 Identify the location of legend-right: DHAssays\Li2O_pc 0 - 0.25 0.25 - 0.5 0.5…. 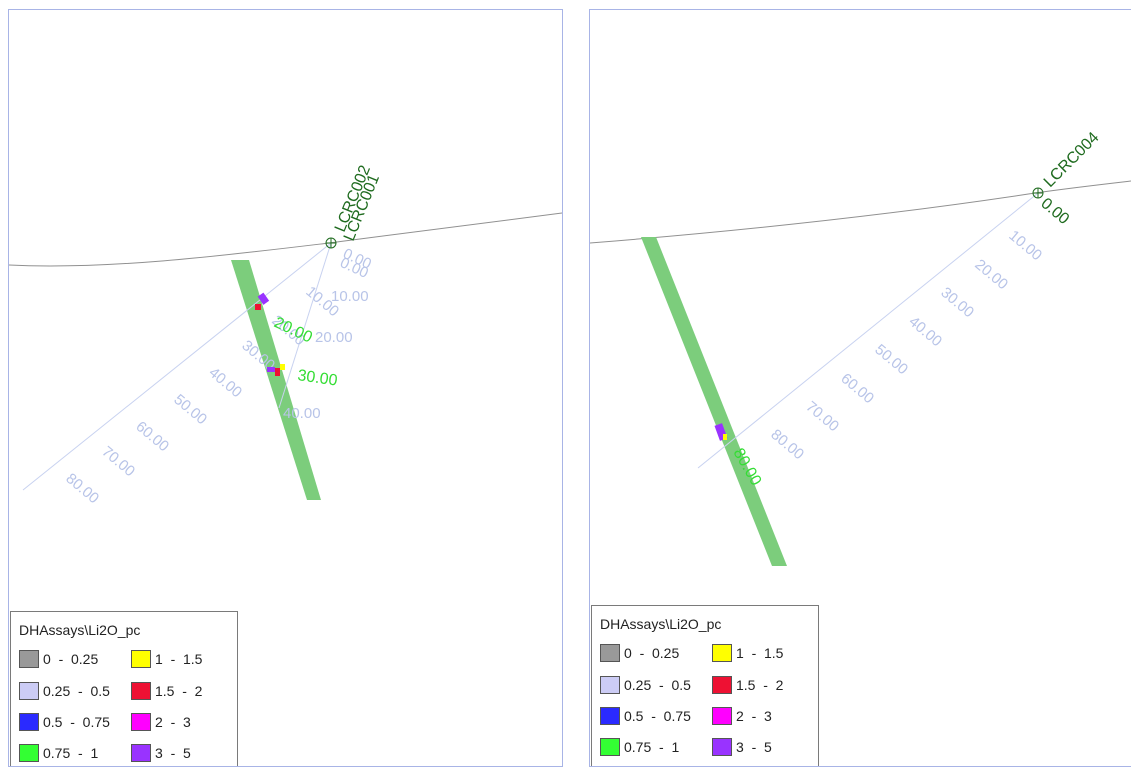
(705, 685).